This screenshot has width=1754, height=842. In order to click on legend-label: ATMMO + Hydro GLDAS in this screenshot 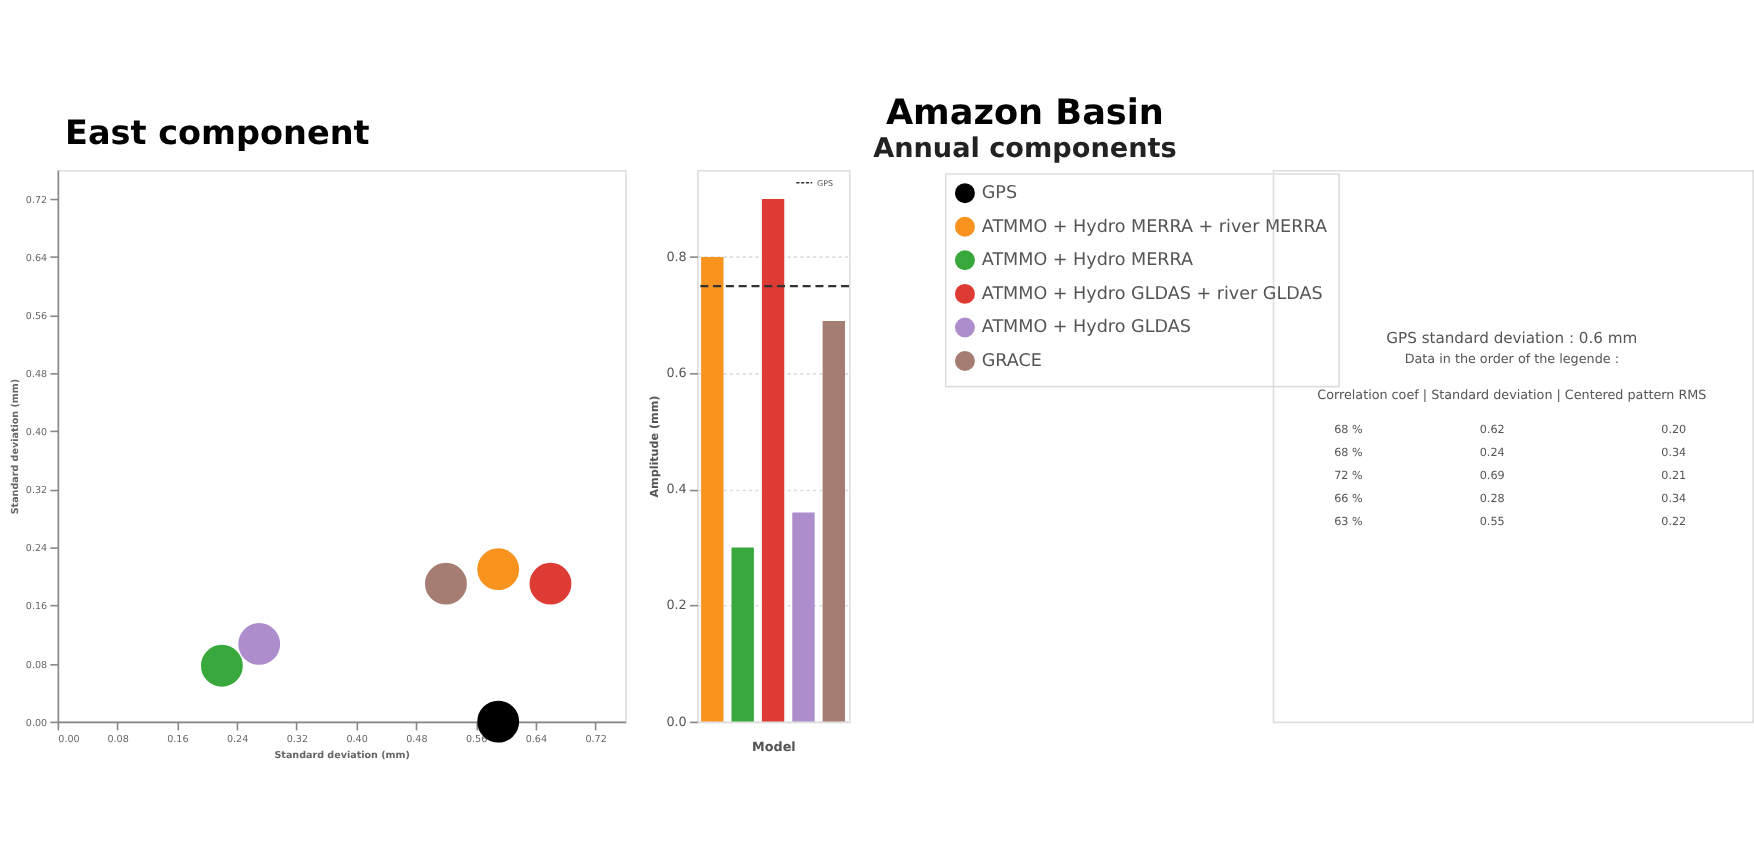, I will do `click(1086, 328)`.